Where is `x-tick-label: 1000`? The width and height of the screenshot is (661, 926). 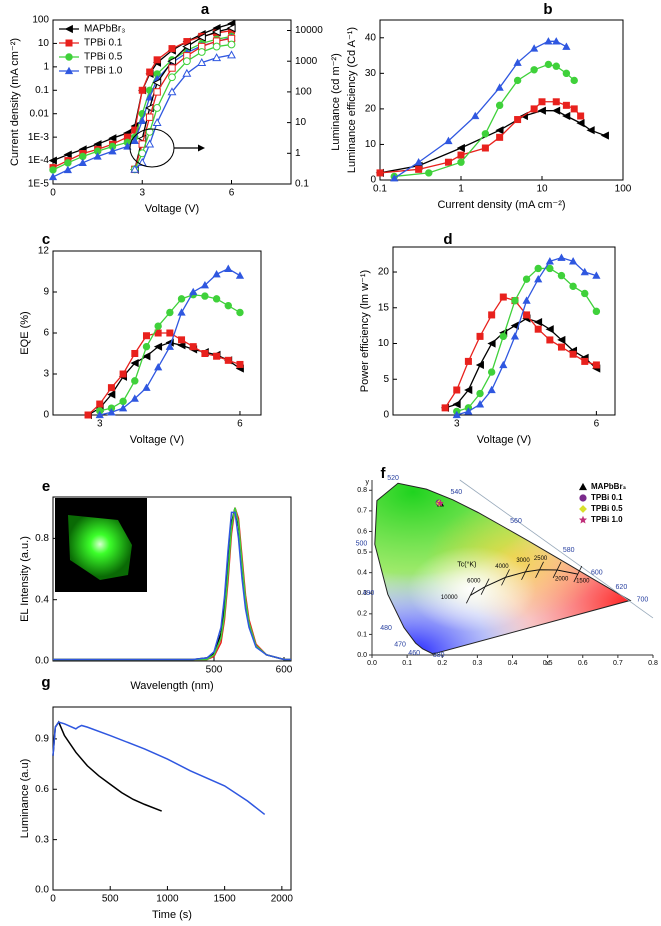 x-tick-label: 1000 is located at coordinates (167, 899).